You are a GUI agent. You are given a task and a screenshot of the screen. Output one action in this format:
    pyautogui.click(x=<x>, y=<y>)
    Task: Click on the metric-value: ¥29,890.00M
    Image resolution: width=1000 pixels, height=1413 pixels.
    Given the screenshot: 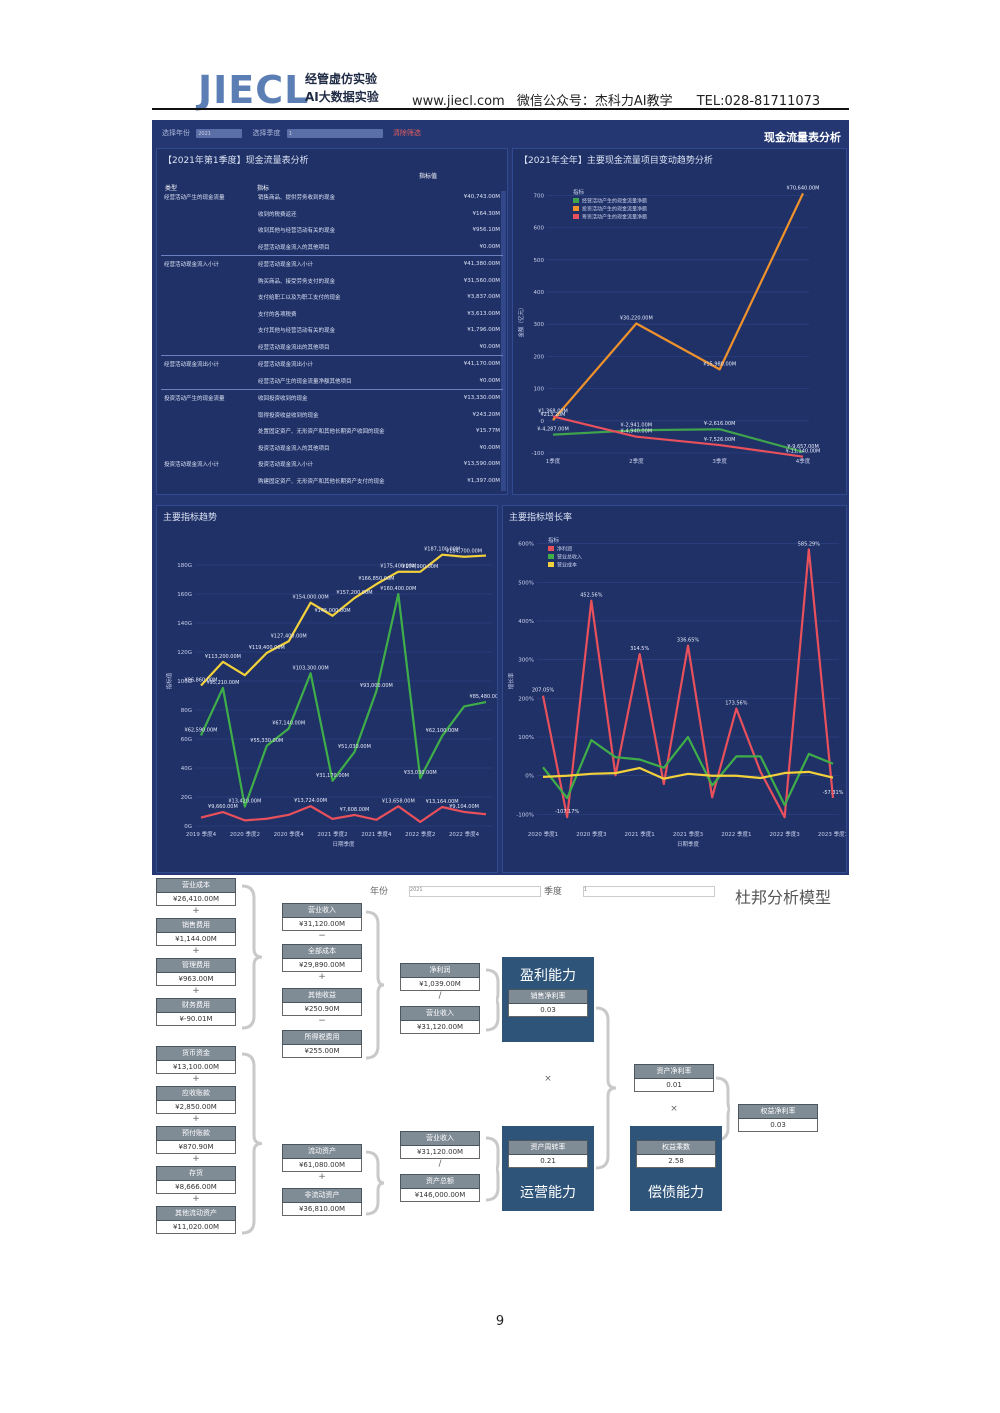 What is the action you would take?
    pyautogui.click(x=322, y=965)
    